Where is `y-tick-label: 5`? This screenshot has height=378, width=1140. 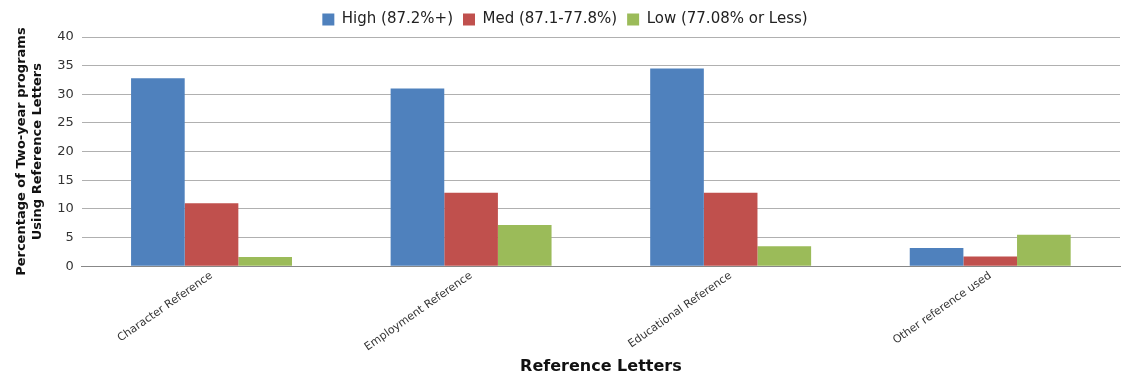
y-tick-label: 5 is located at coordinates (69, 236).